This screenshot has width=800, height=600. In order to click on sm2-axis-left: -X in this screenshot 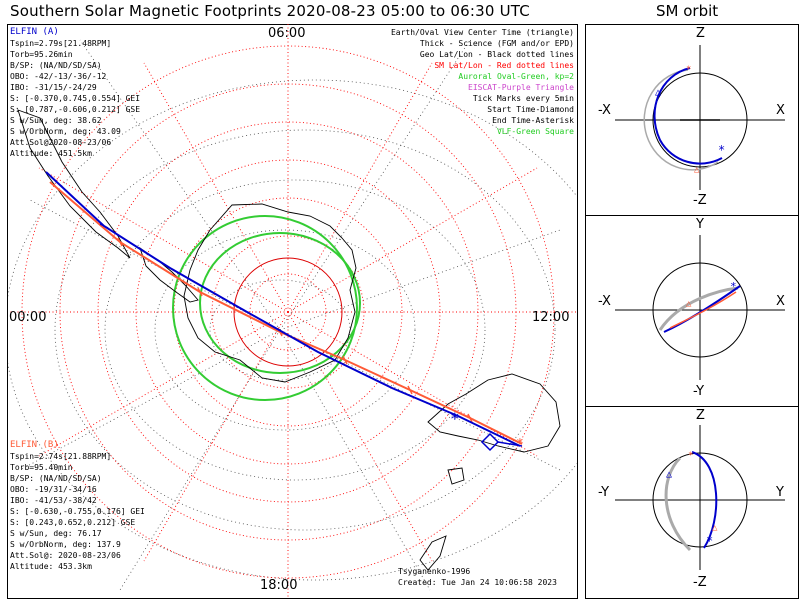, I will do `click(604, 301)`.